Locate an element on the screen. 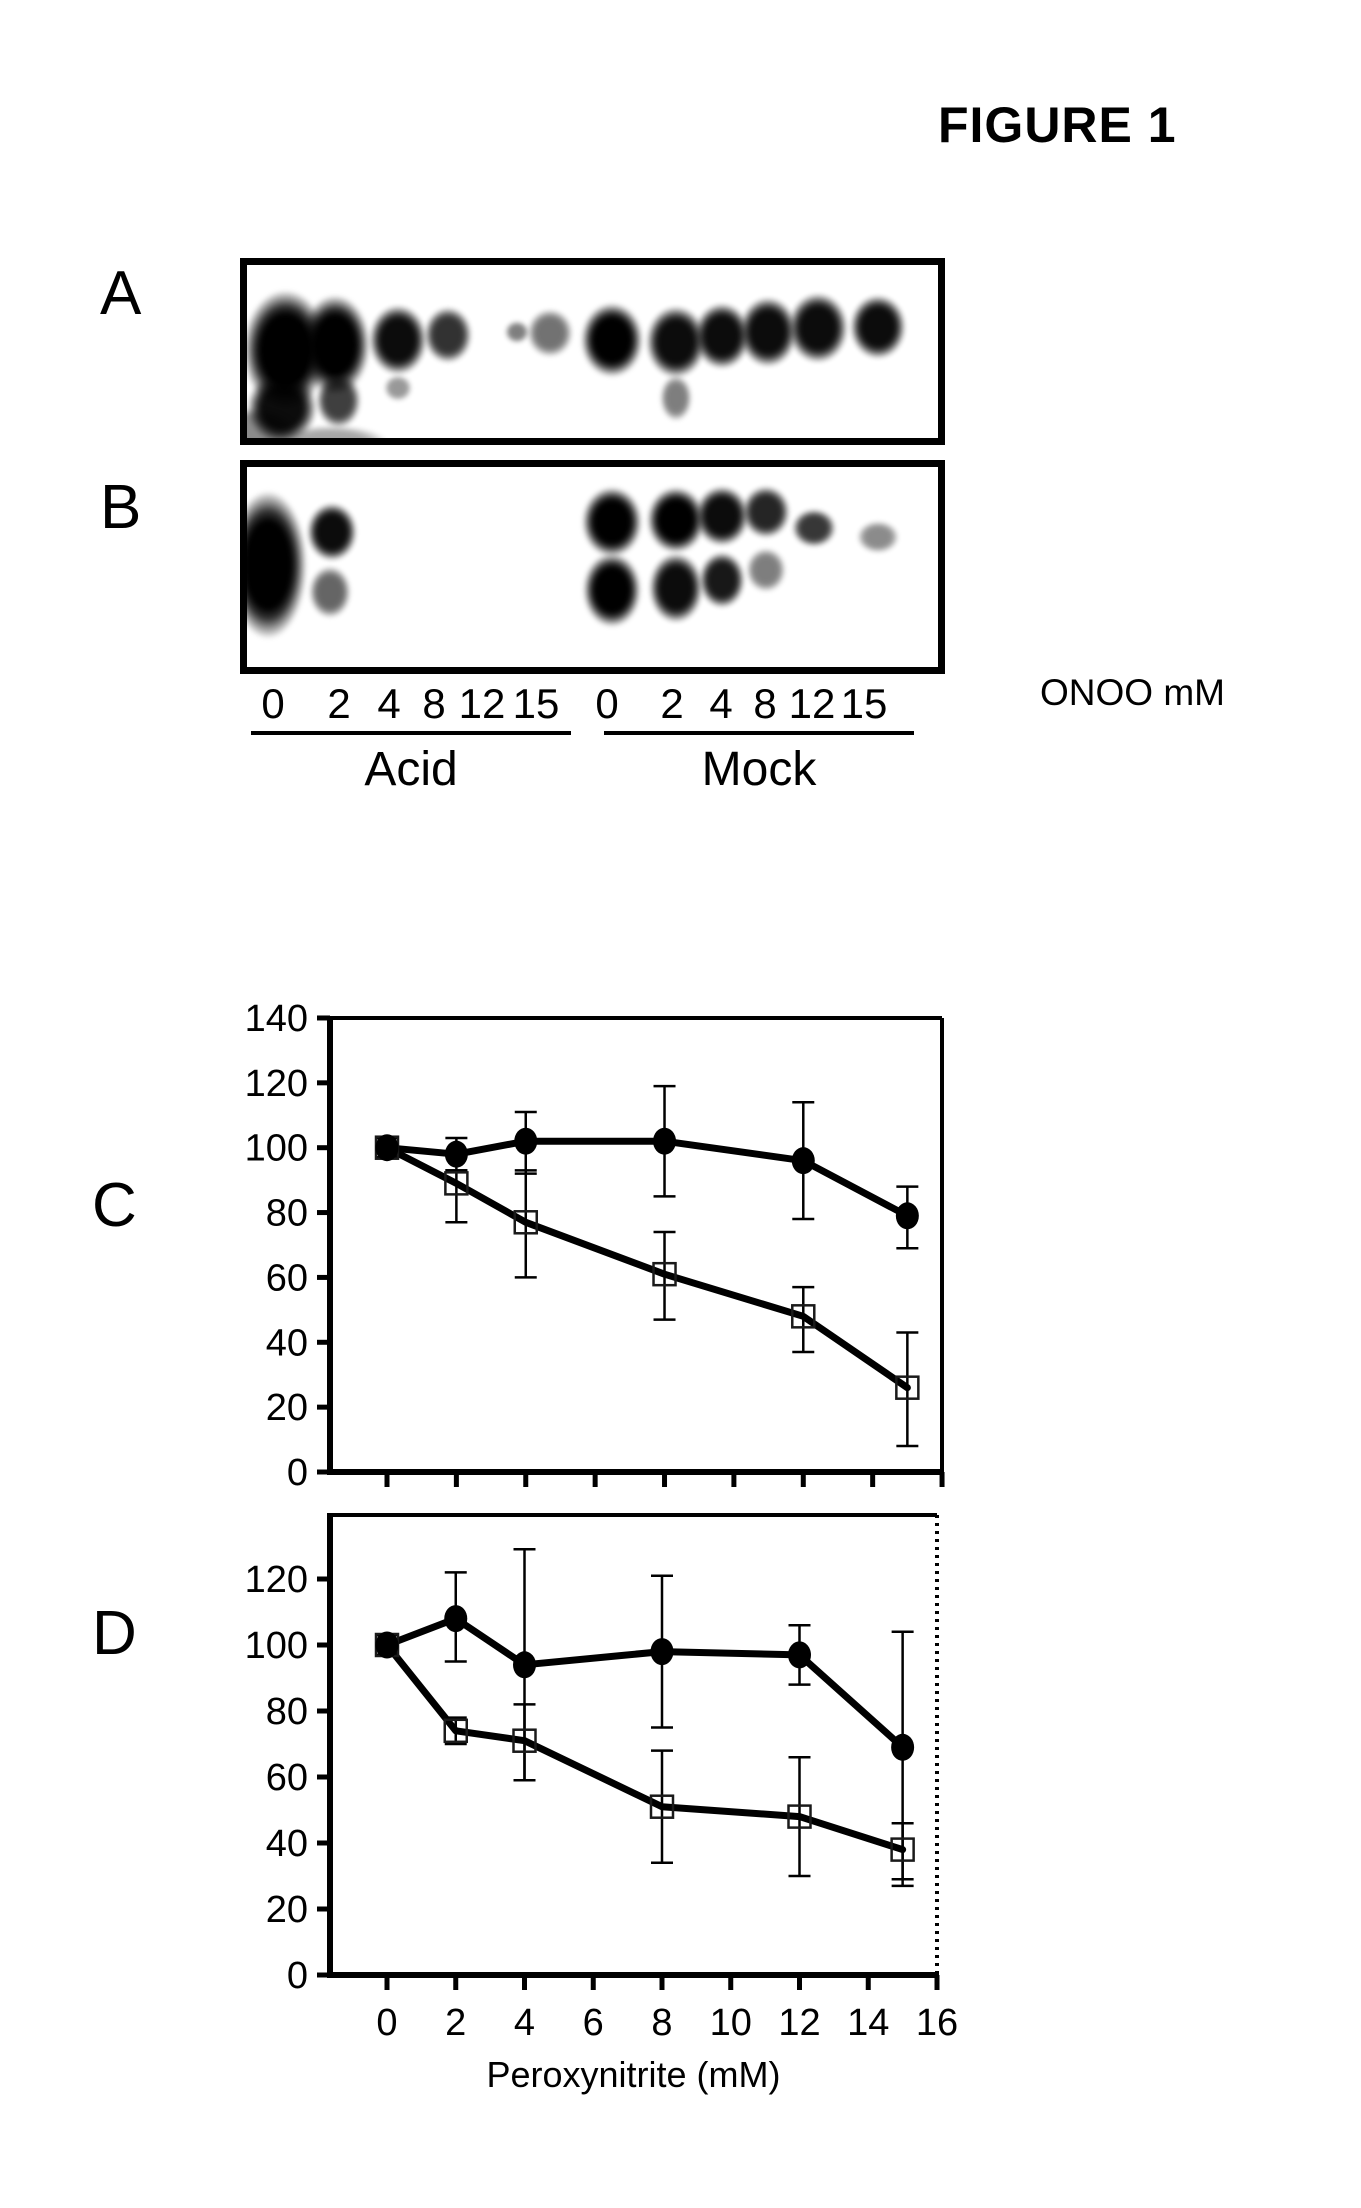  mock-group-line is located at coordinates (759, 733).